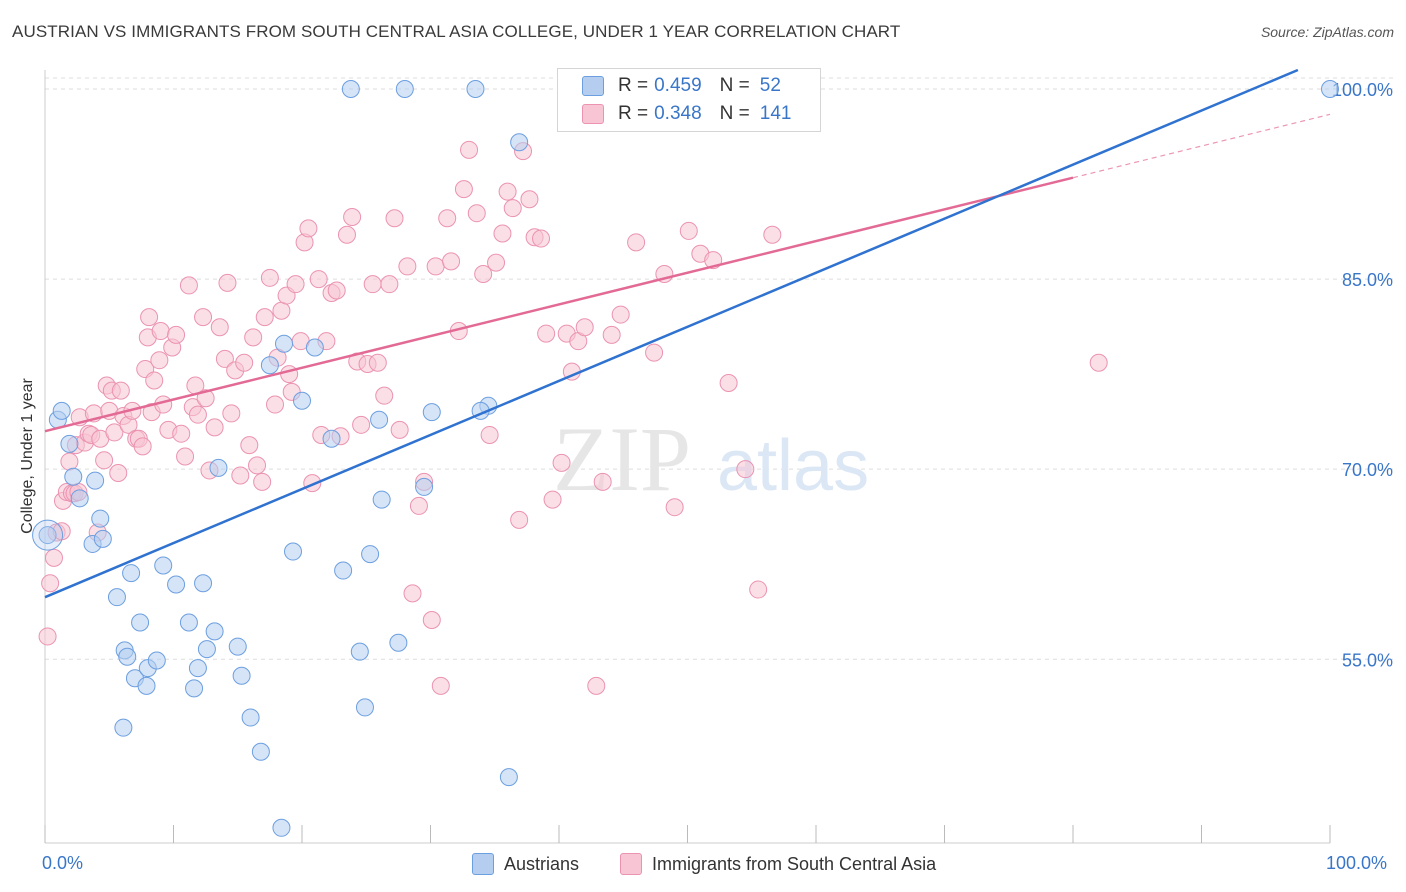 The image size is (1406, 892). I want to click on y-axis-tick-labels: 55.0% 70.0% 85.0% 100.0%, so click(1362, 375).